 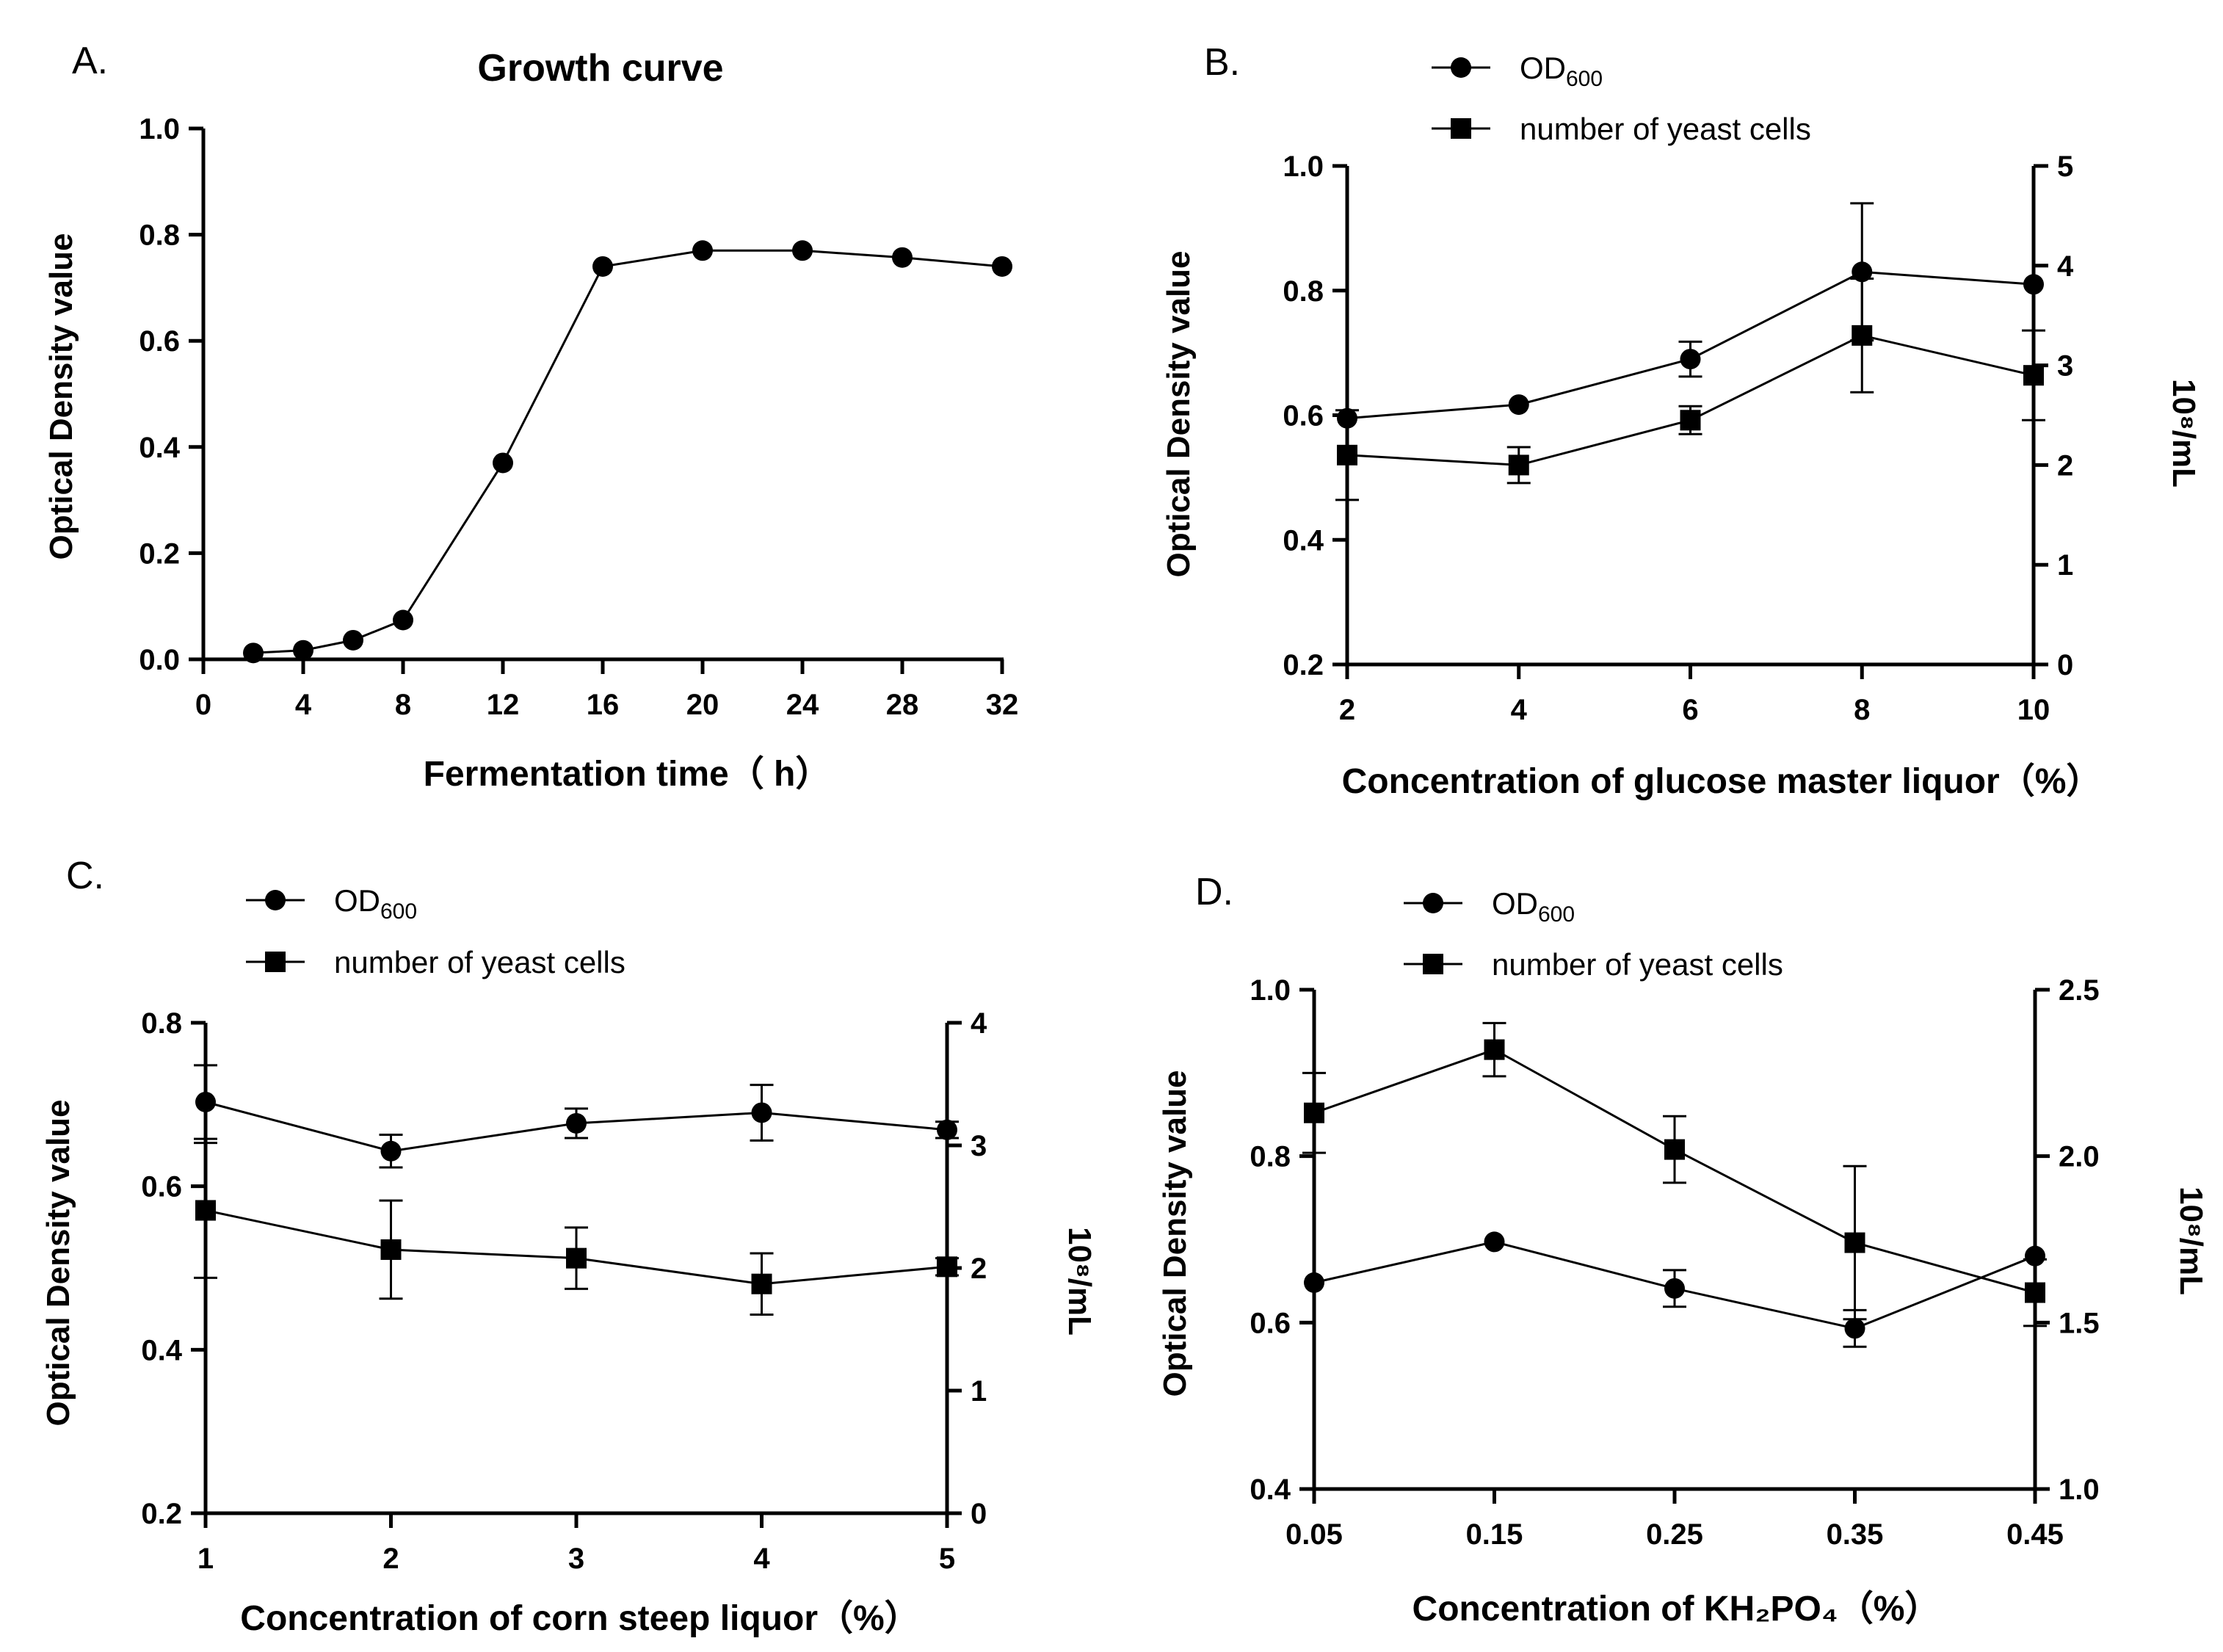 What do you see at coordinates (1347, 710) in the screenshot?
I see `x-tick-label: 2` at bounding box center [1347, 710].